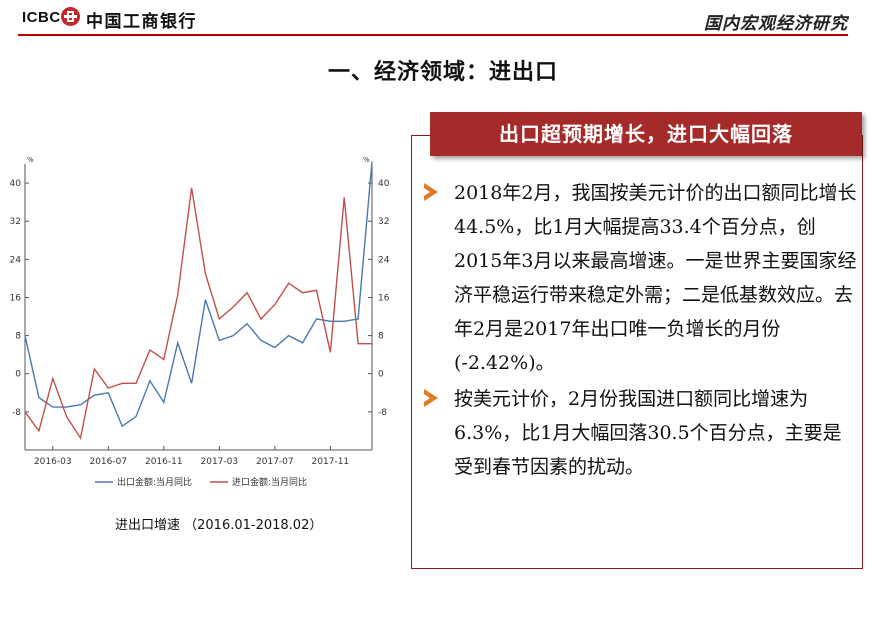  I want to click on x-tick-label: 2016-03, so click(53, 462).